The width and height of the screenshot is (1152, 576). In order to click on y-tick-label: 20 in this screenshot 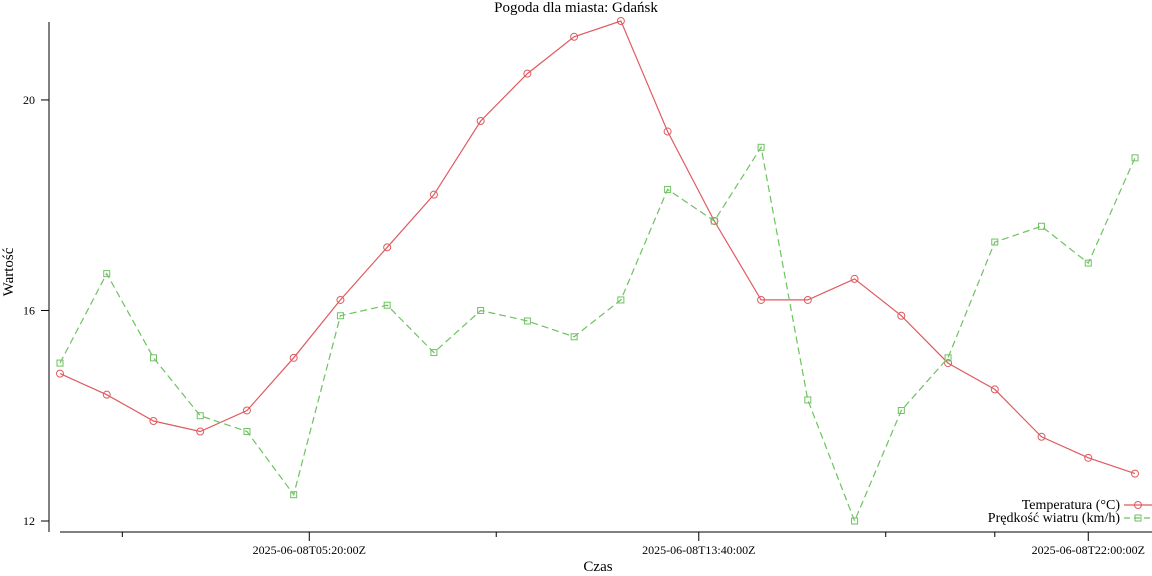, I will do `click(29, 100)`.